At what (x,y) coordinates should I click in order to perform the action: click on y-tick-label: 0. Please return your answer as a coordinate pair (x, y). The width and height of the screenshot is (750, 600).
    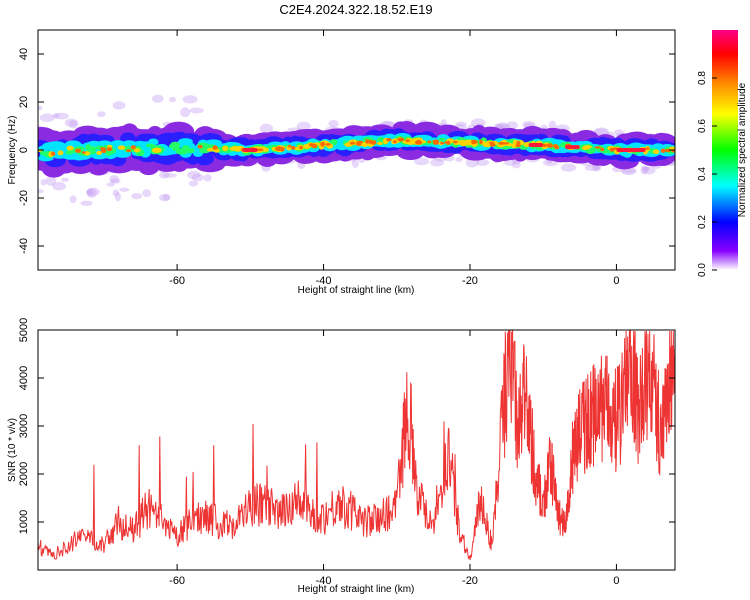
    Looking at the image, I should click on (24, 150).